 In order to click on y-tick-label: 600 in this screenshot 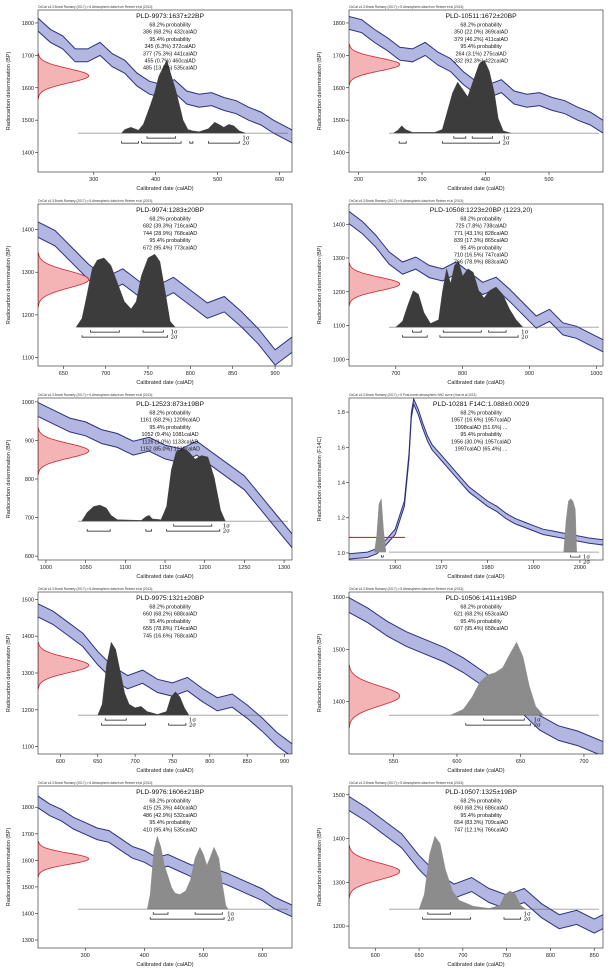, I will do `click(29, 557)`.